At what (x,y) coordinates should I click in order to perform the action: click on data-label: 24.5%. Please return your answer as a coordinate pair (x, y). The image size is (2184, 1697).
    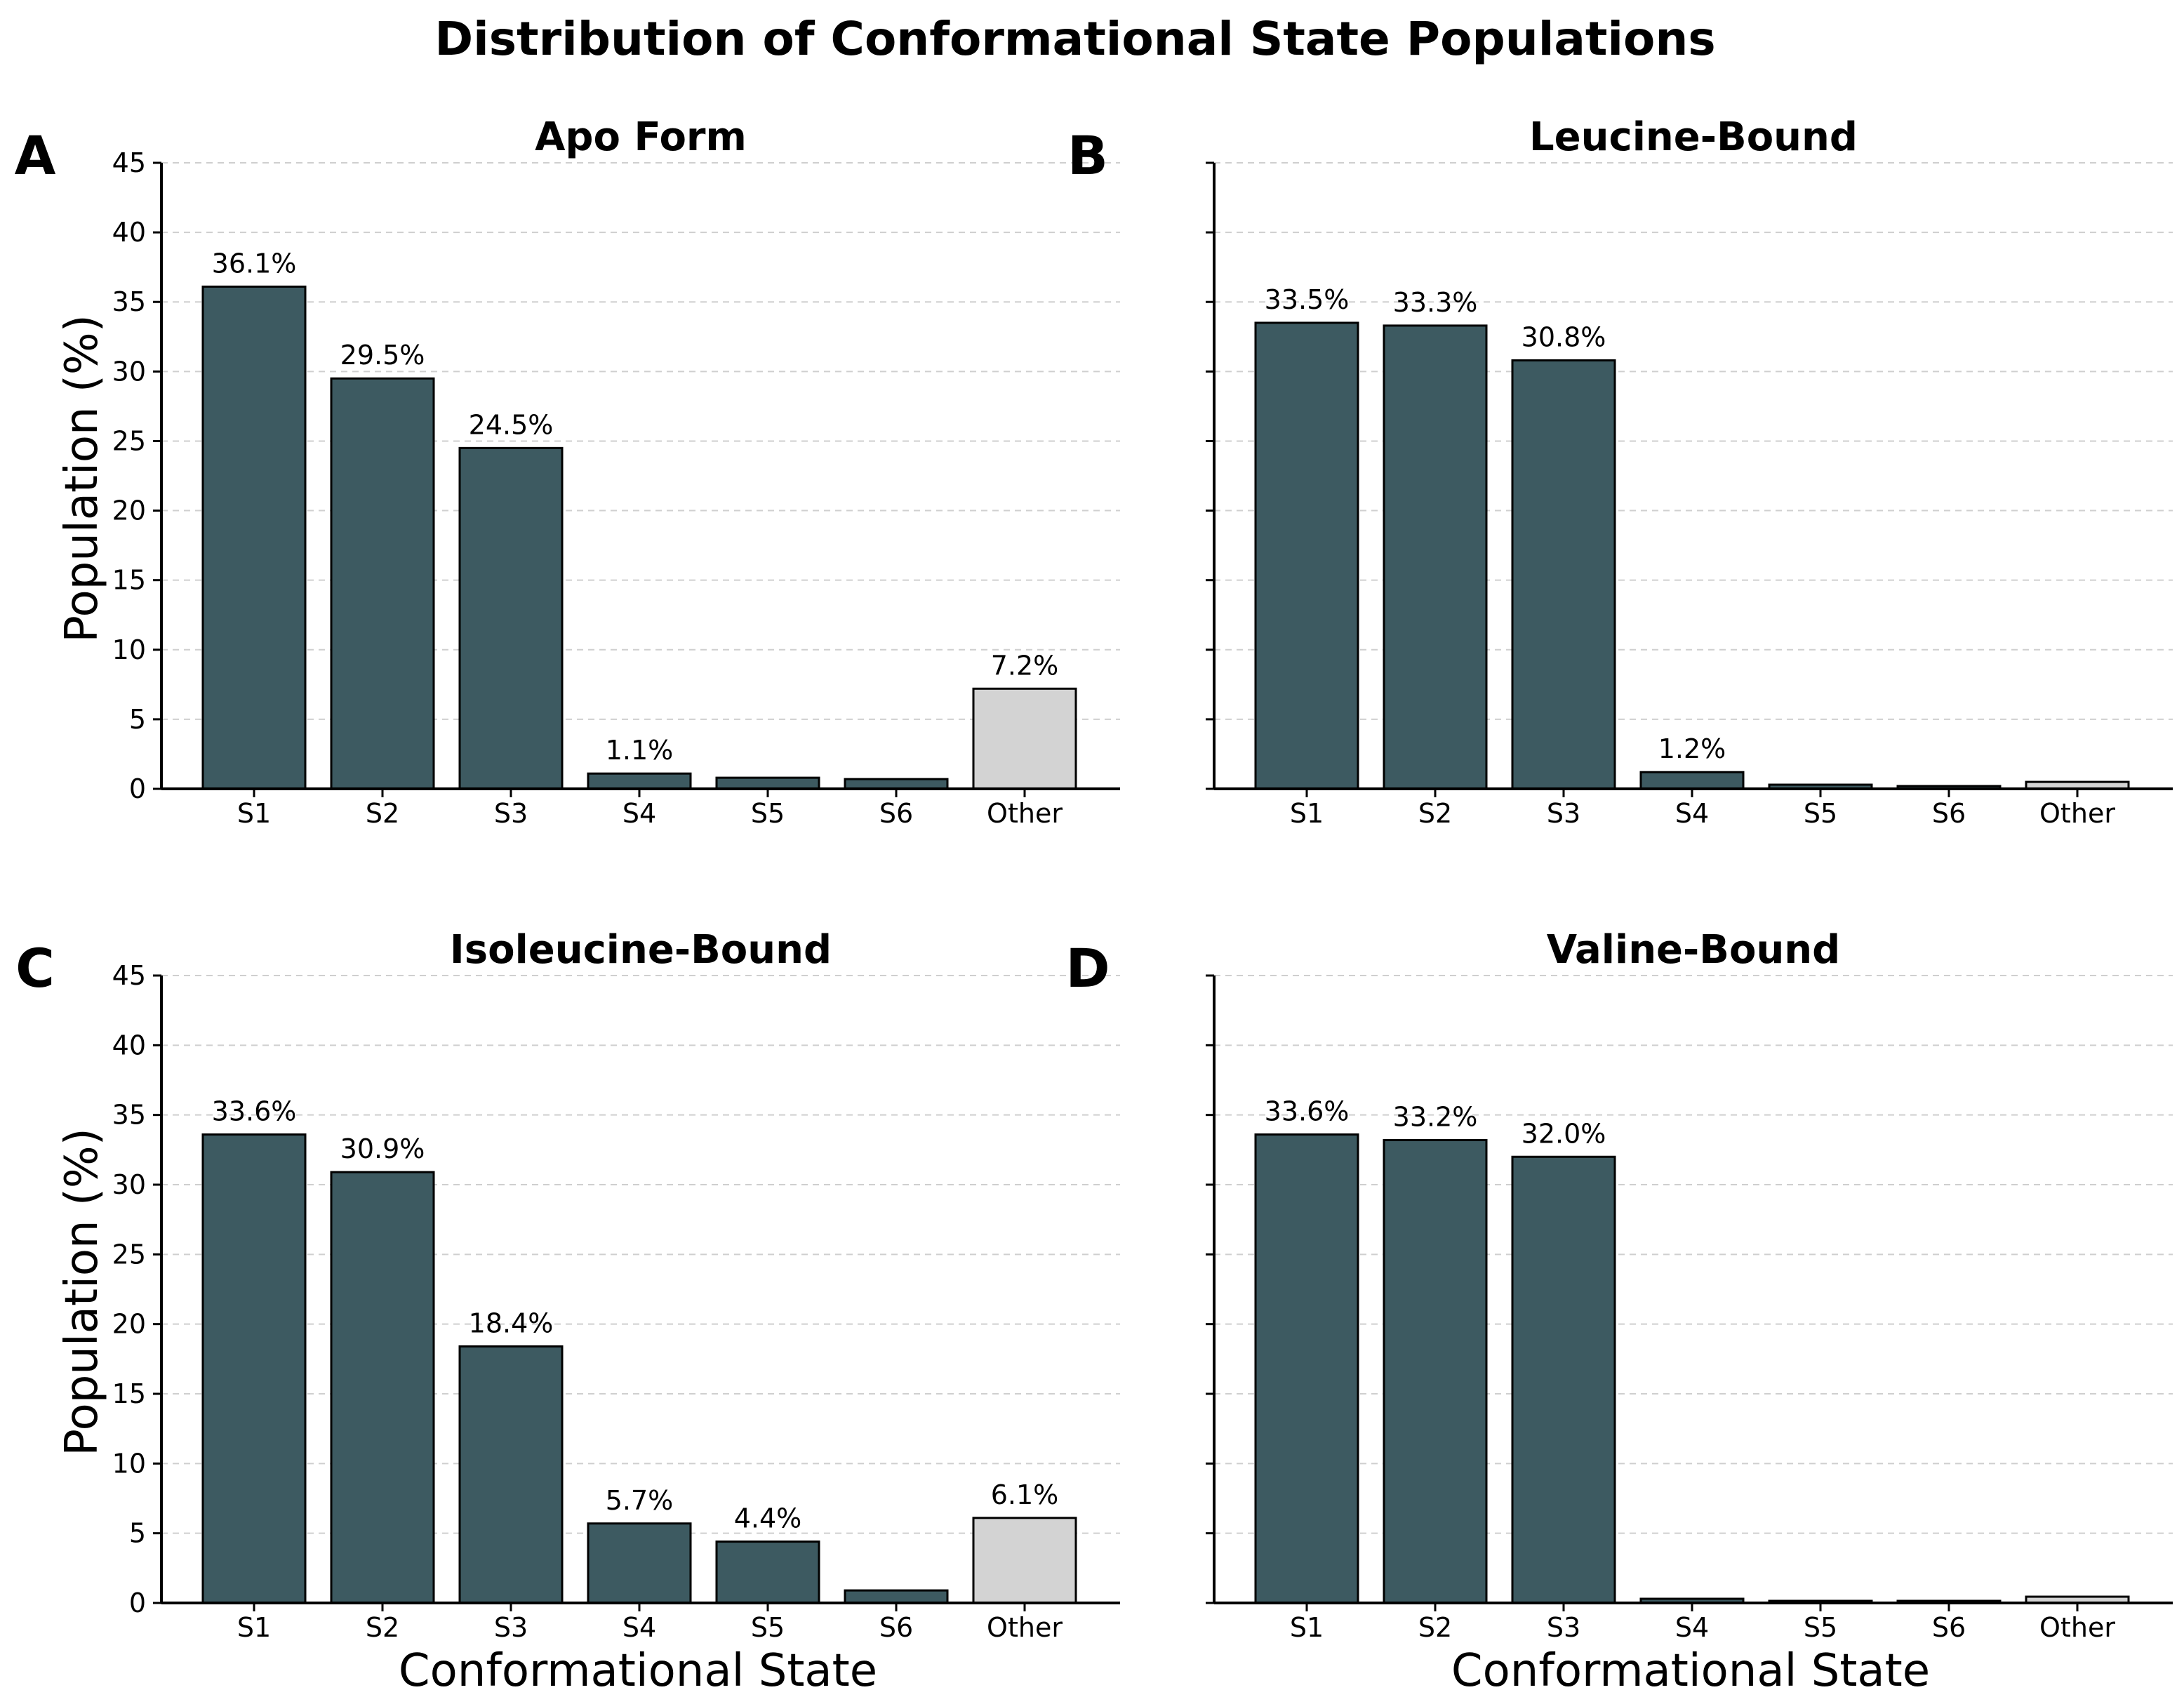
    Looking at the image, I should click on (512, 424).